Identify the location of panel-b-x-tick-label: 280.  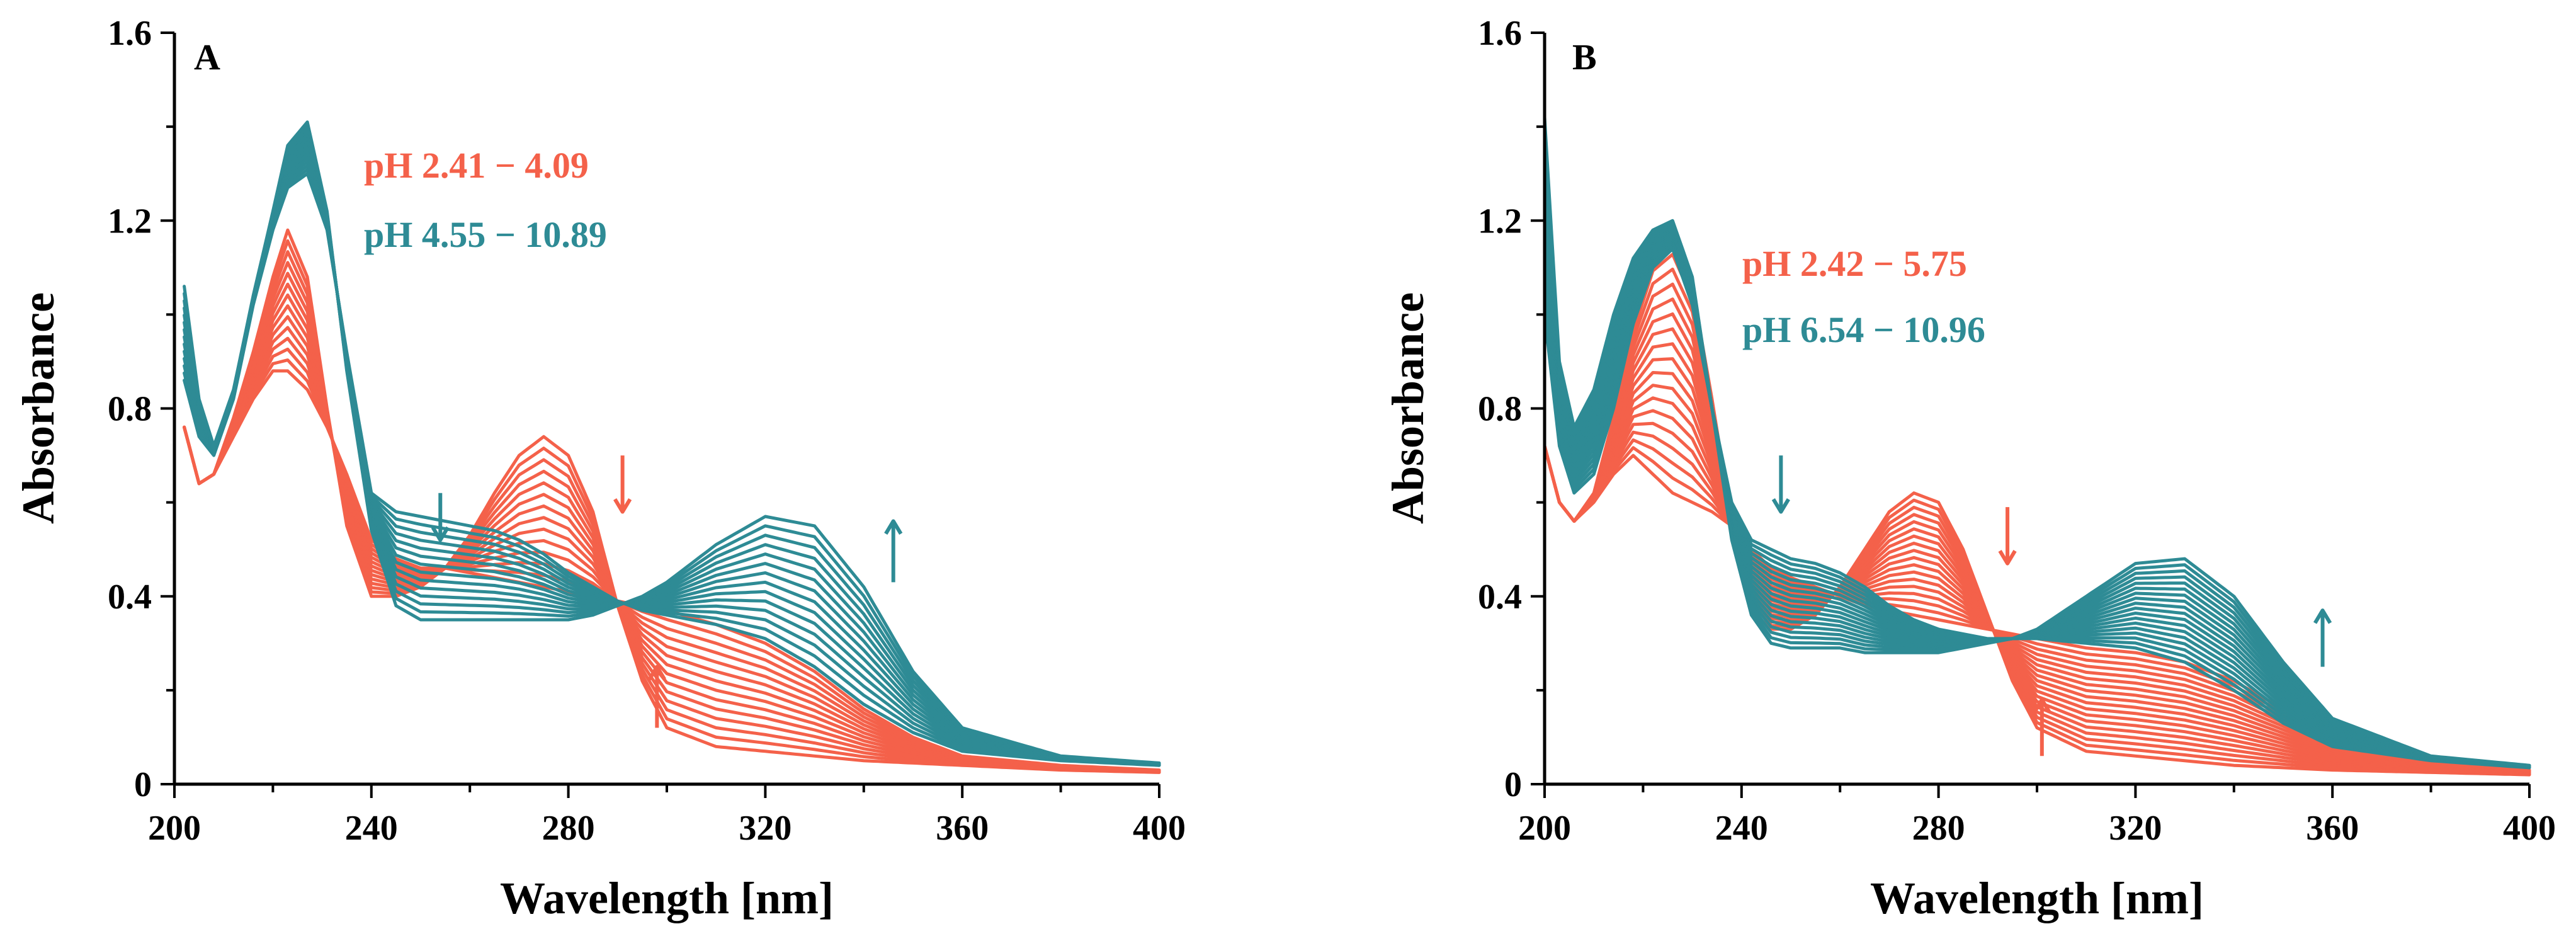
(1938, 828).